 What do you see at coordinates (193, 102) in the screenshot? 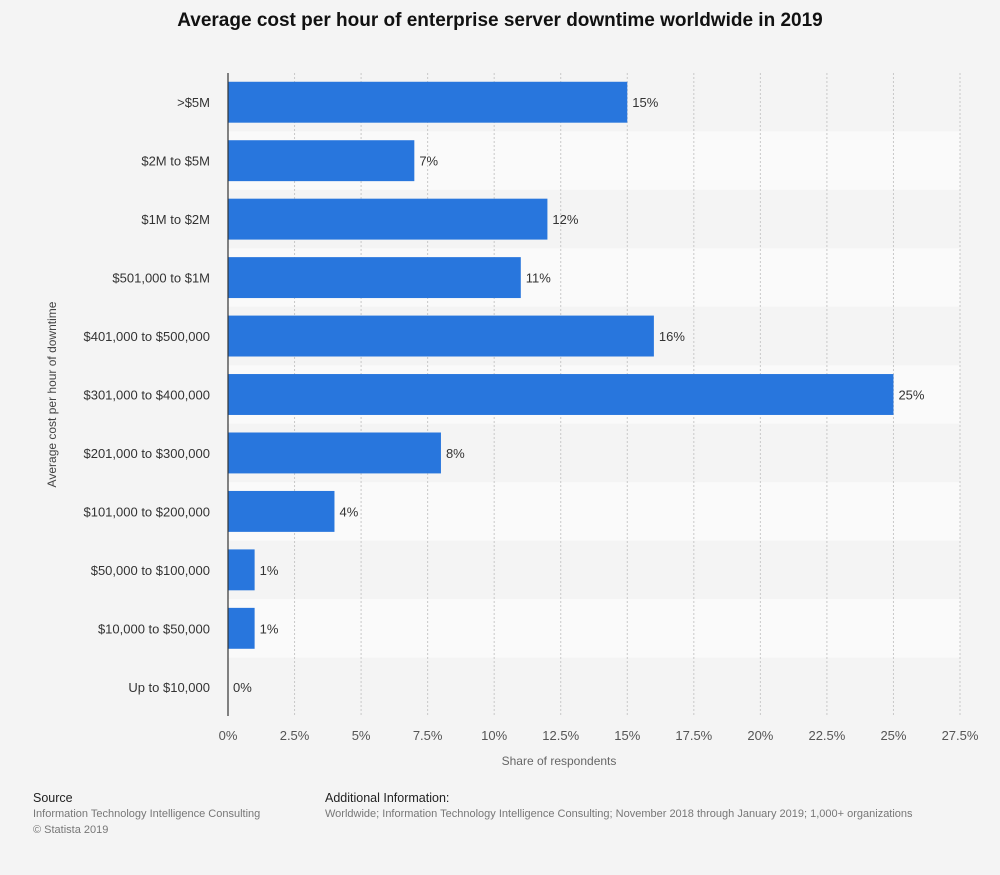
I see `category-label: >$5M` at bounding box center [193, 102].